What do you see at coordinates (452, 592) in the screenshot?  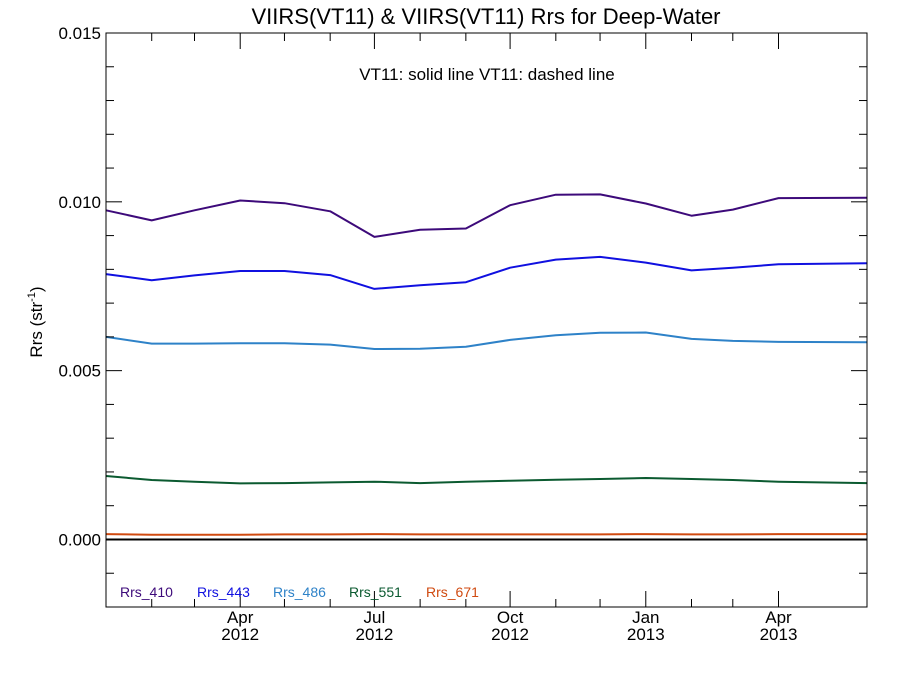 I see `legend-entry-rrs-671: Rrs_671` at bounding box center [452, 592].